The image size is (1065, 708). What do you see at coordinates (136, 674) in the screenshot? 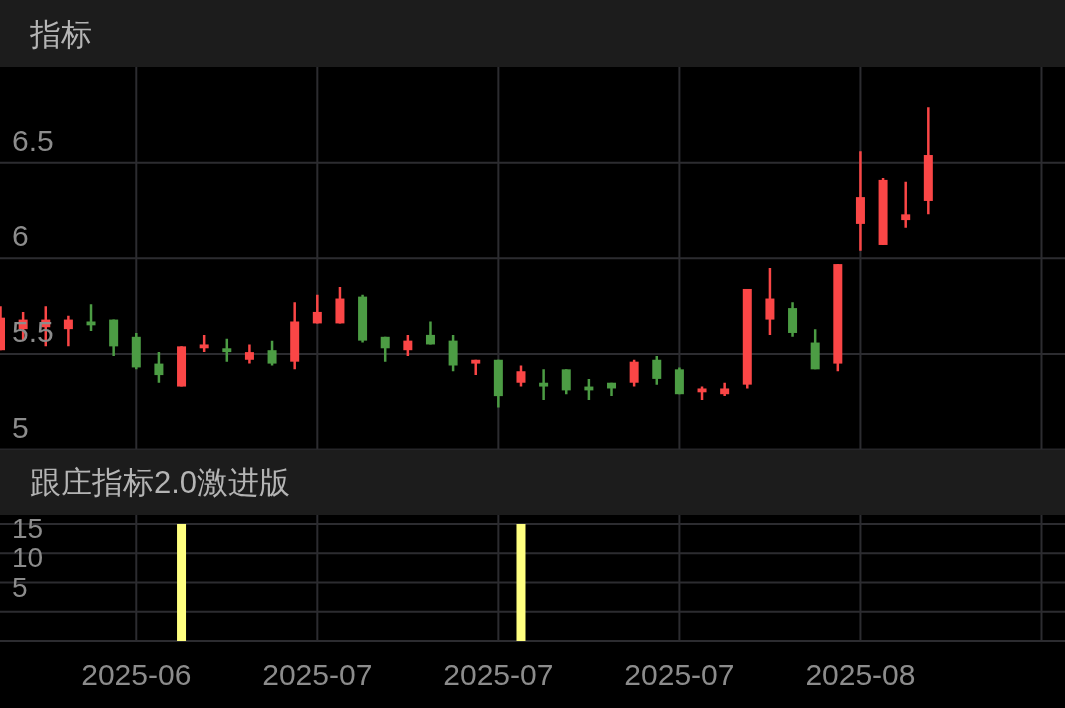
I see `x-tick-label: 2025-06` at bounding box center [136, 674].